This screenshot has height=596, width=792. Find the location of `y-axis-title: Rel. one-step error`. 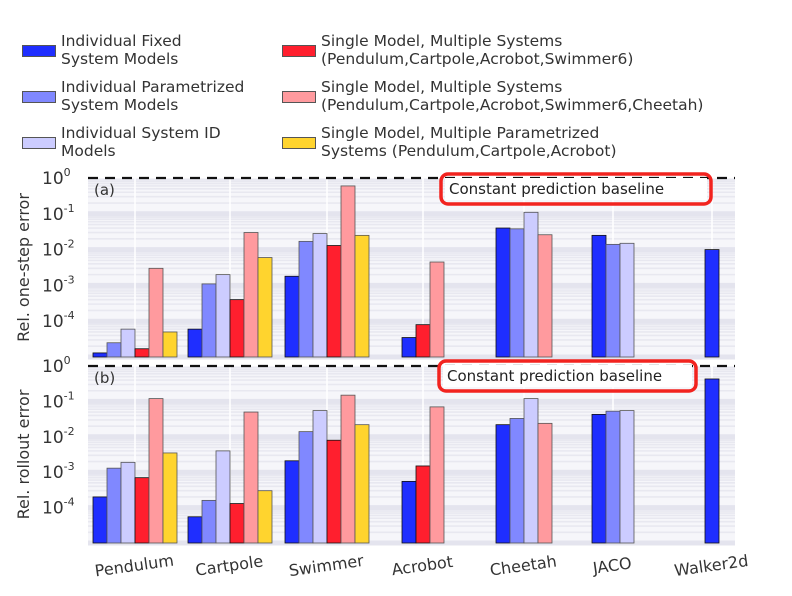

y-axis-title: Rel. one-step error is located at coordinates (23, 267).